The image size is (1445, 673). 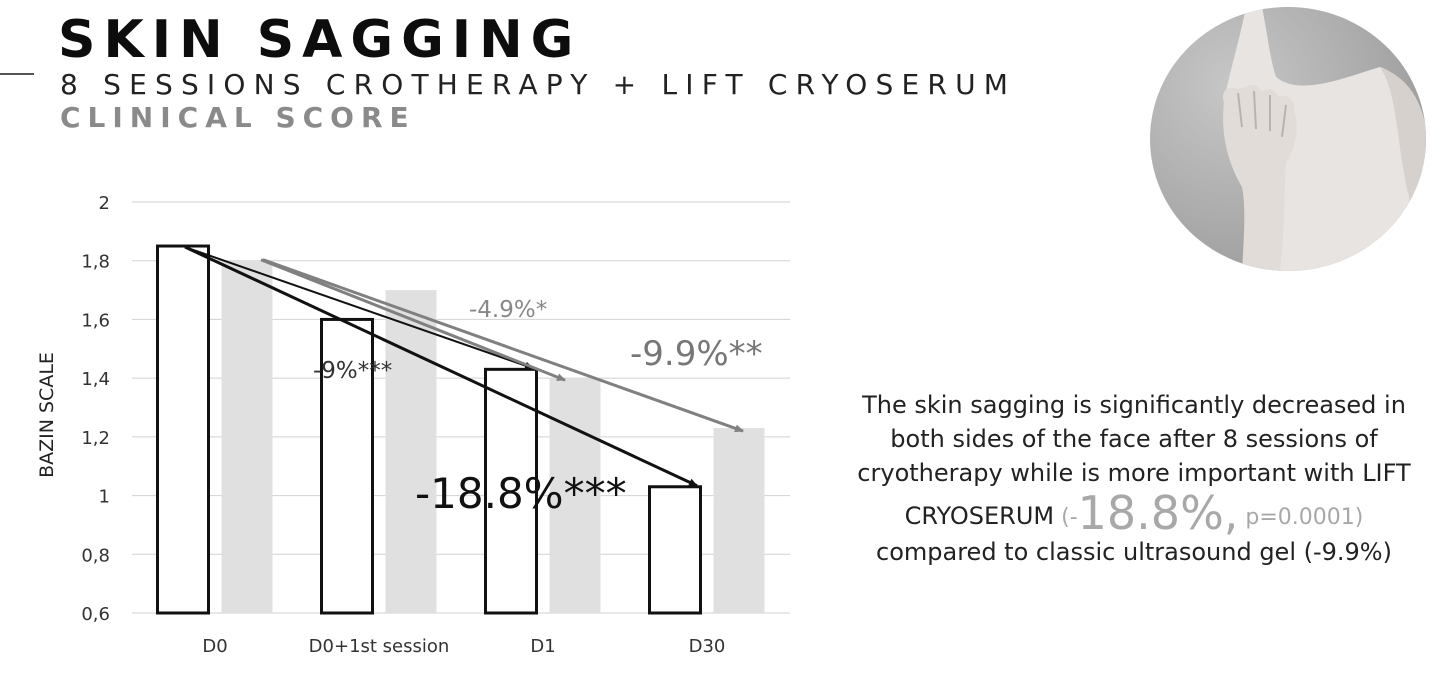 I want to click on arrow-d30-cryoserum, so click(x=441, y=366).